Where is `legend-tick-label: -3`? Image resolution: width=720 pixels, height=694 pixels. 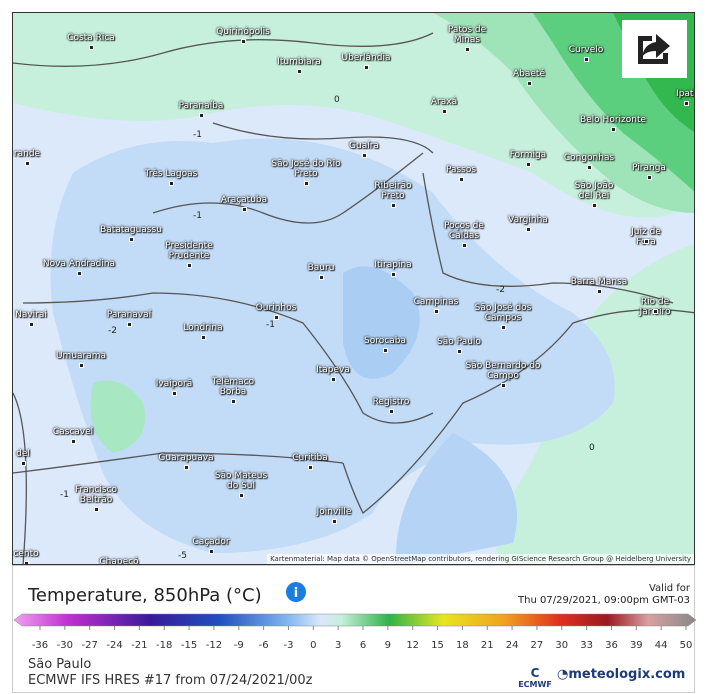
legend-tick-label: -3 is located at coordinates (288, 645).